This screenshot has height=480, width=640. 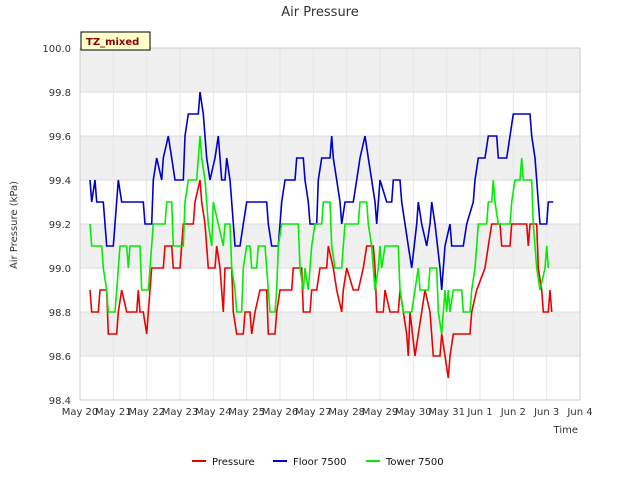 What do you see at coordinates (180, 412) in the screenshot?
I see `x-tick-label: May 23` at bounding box center [180, 412].